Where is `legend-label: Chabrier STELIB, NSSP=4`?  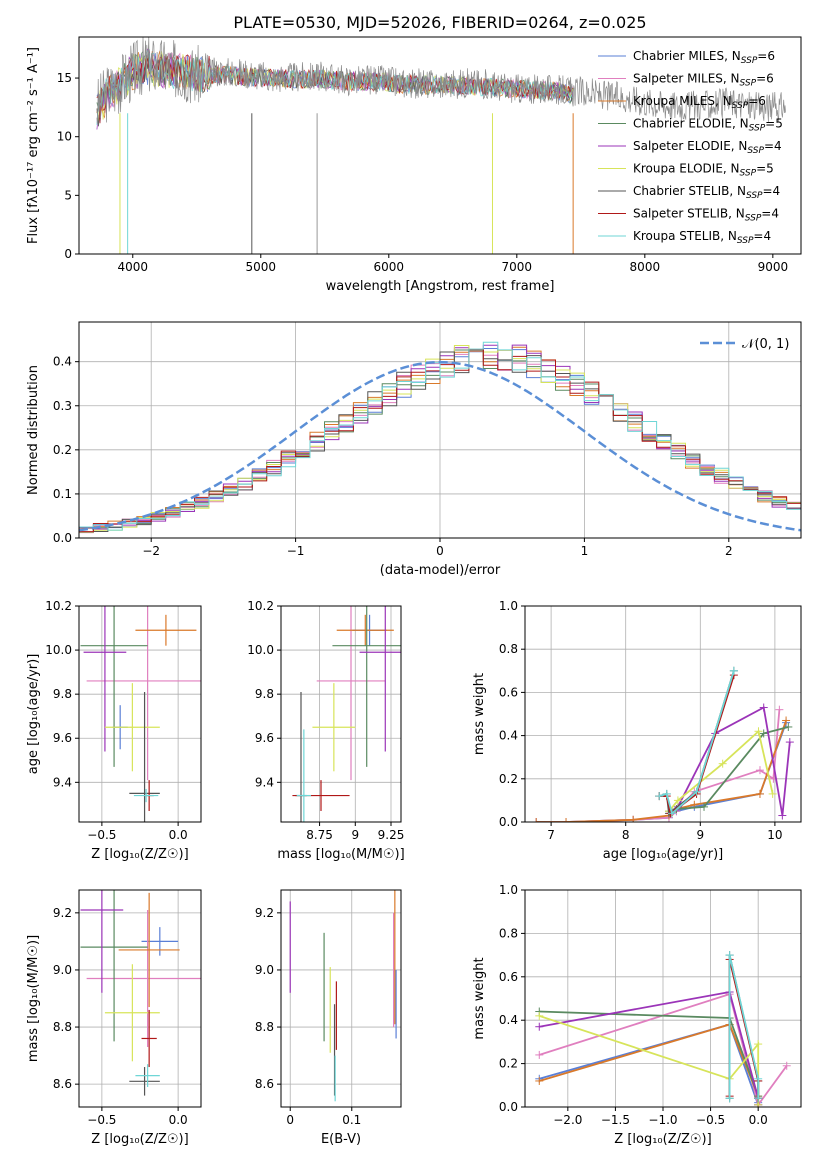 legend-label: Chabrier STELIB, NSSP=4 is located at coordinates (706, 192).